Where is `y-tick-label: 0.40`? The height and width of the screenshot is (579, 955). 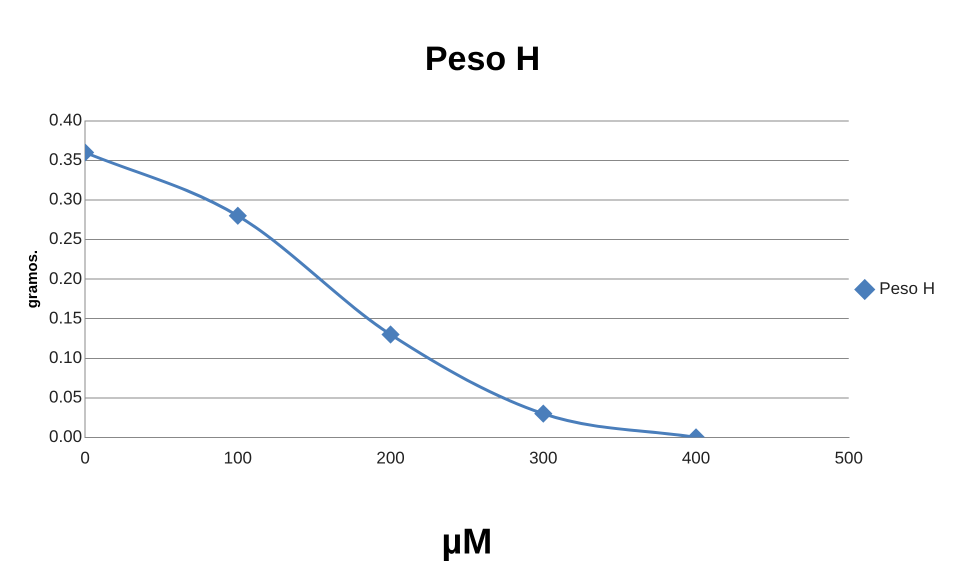 y-tick-label: 0.40 is located at coordinates (65, 120).